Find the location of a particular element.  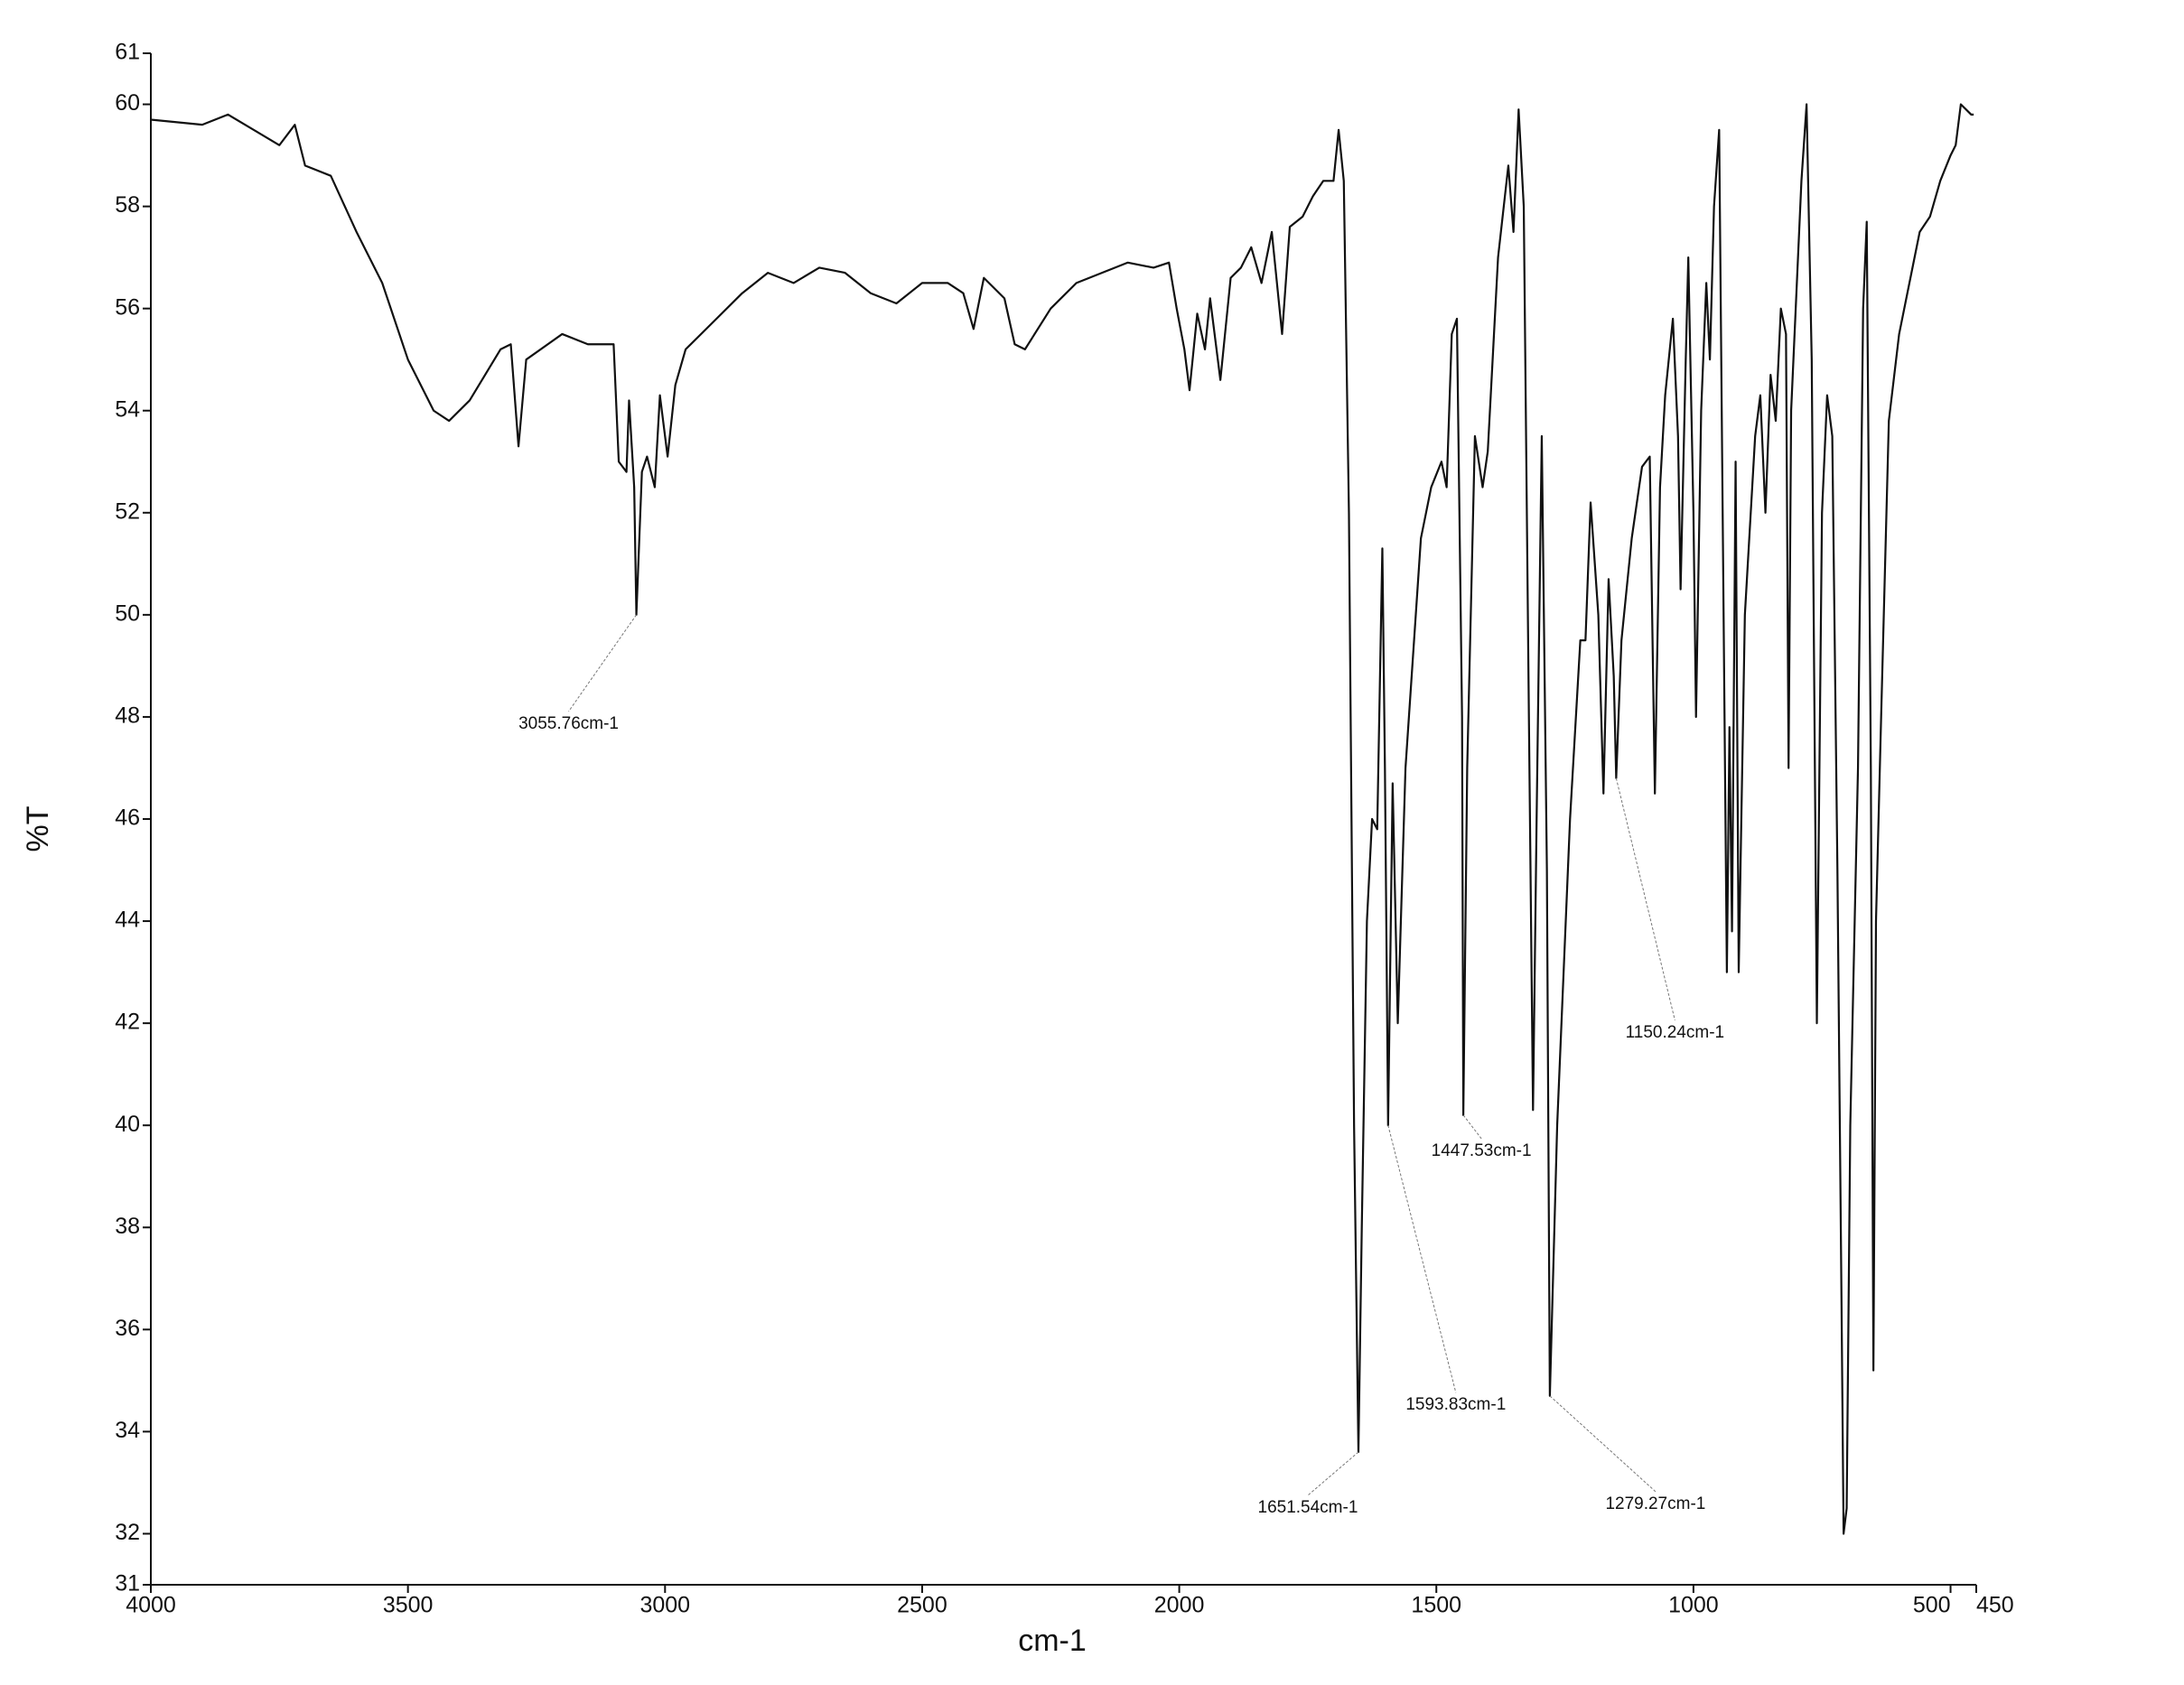

y-tick-label: 32 is located at coordinates (128, 1532).